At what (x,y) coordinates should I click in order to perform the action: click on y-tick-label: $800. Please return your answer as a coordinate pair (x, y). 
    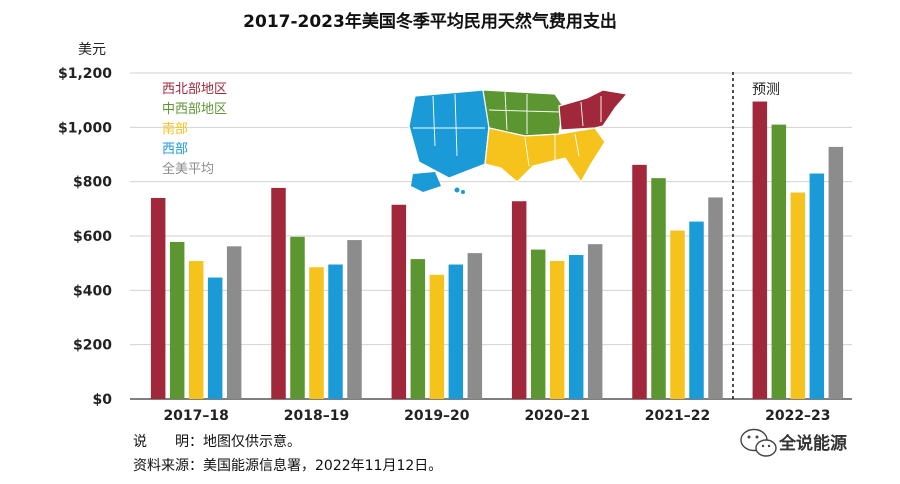
    Looking at the image, I should click on (92, 183).